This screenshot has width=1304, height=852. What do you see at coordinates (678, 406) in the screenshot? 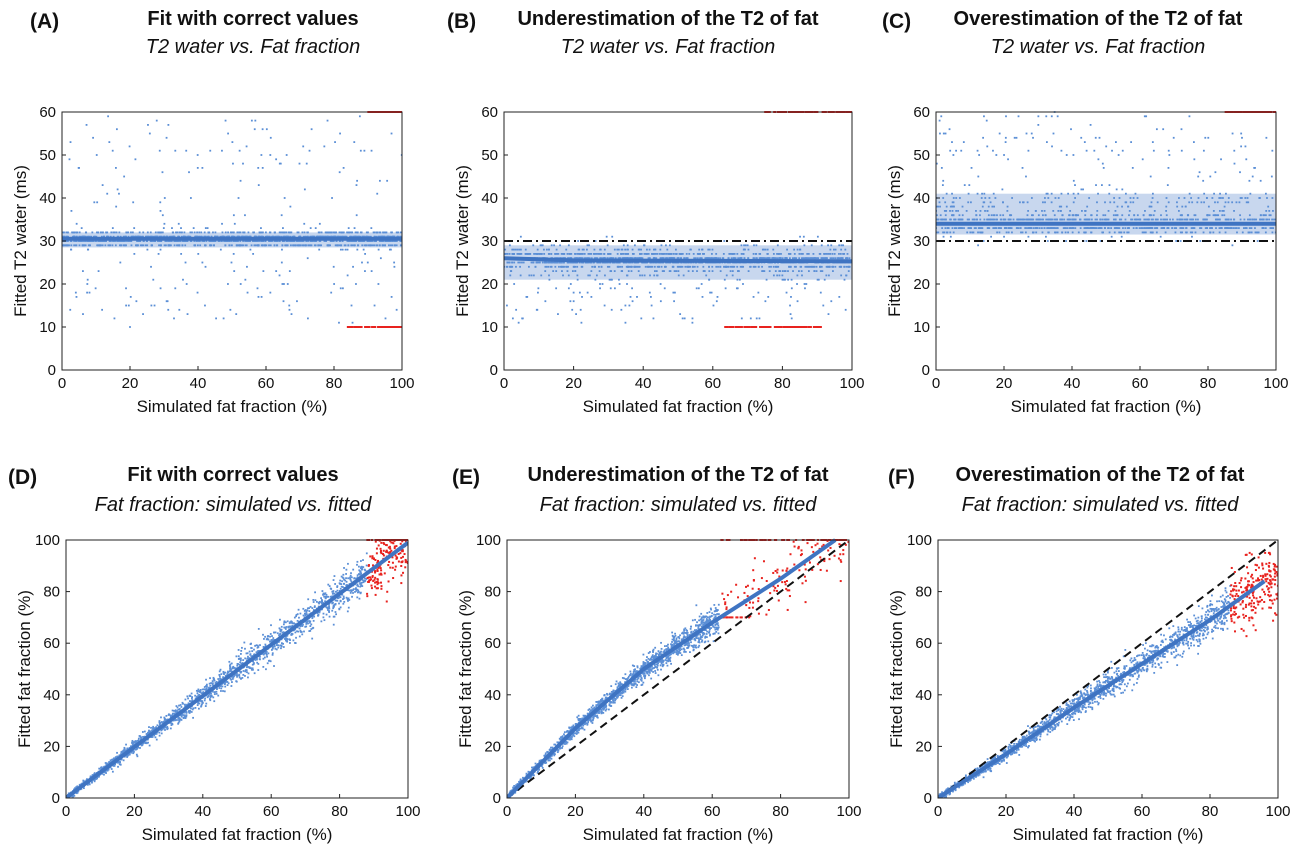
I see `x-axis-label: Simulated fat fraction (%)` at bounding box center [678, 406].